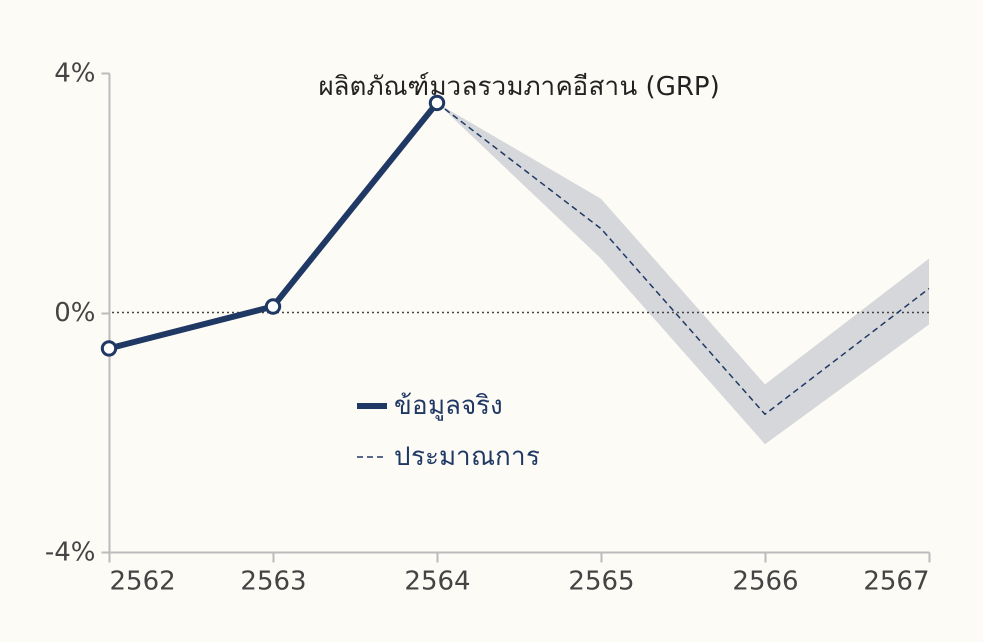 This screenshot has width=983, height=642. What do you see at coordinates (448, 406) in the screenshot?
I see `legend-label: ข้อมูลจริง` at bounding box center [448, 406].